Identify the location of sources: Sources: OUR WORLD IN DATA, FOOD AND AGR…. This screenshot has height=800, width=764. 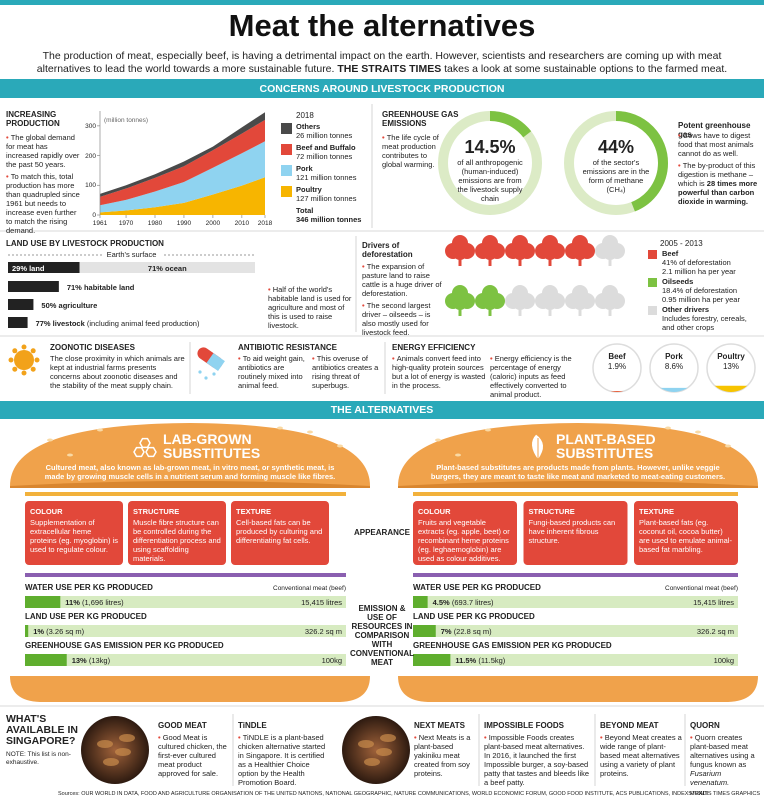
(383, 794).